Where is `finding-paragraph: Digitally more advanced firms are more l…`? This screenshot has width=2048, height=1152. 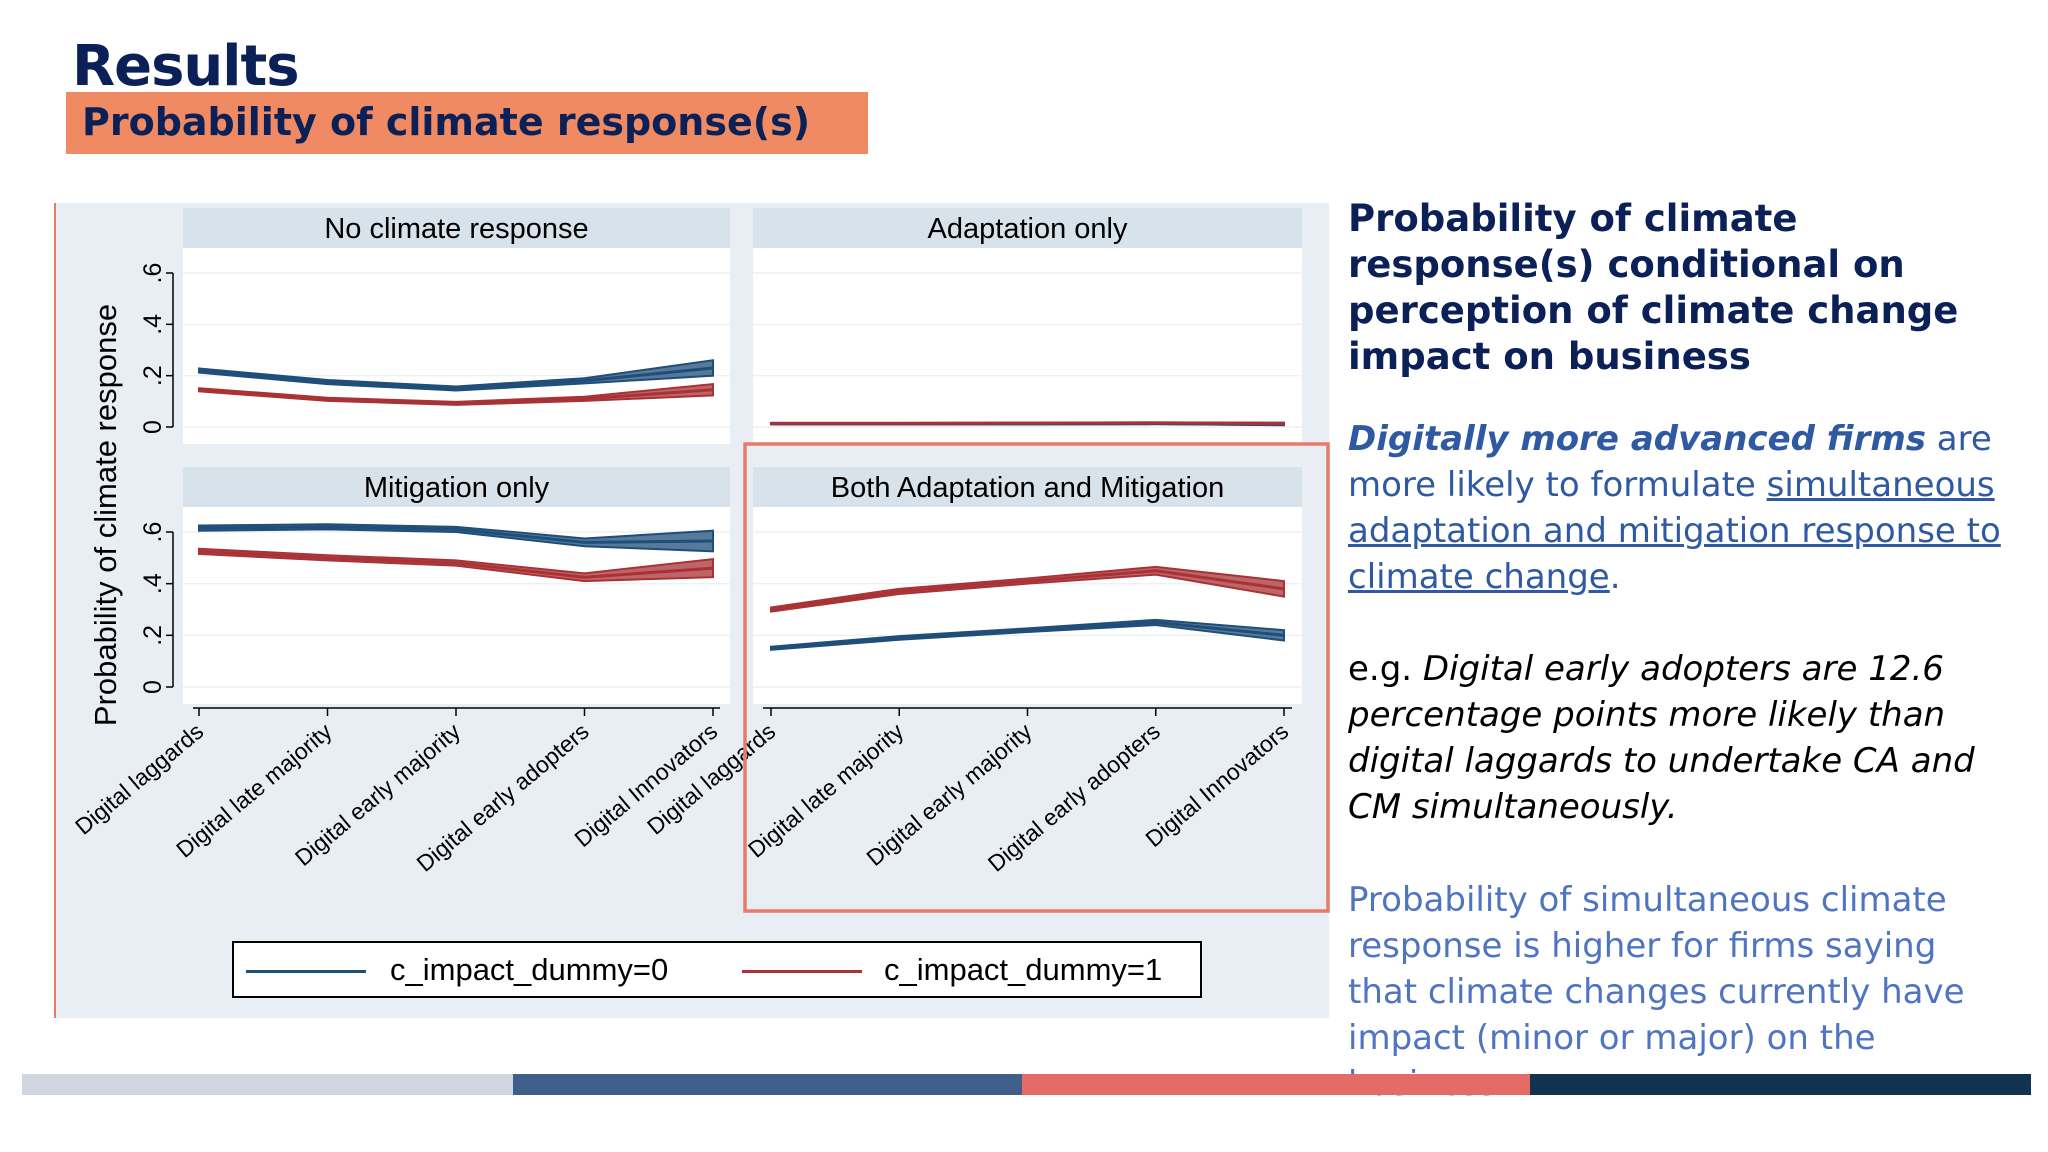
finding-paragraph: Digitally more advanced firms are more l… is located at coordinates (1678, 508).